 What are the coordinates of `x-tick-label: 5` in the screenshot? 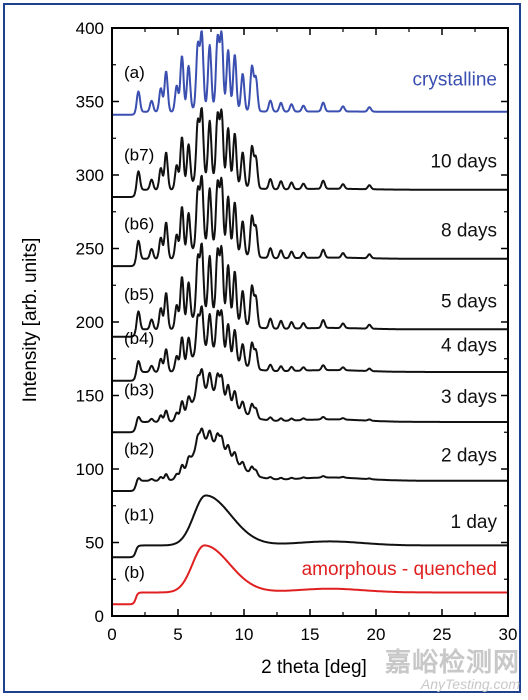 It's located at (177, 634).